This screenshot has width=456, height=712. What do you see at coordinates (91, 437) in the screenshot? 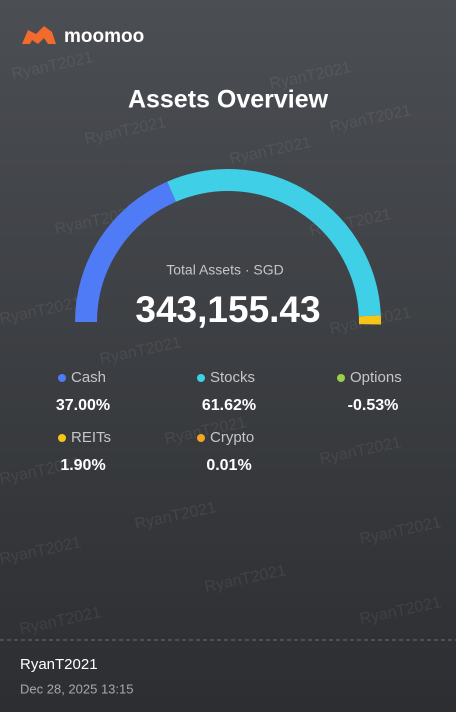
I see `legend-name: REITs` at bounding box center [91, 437].